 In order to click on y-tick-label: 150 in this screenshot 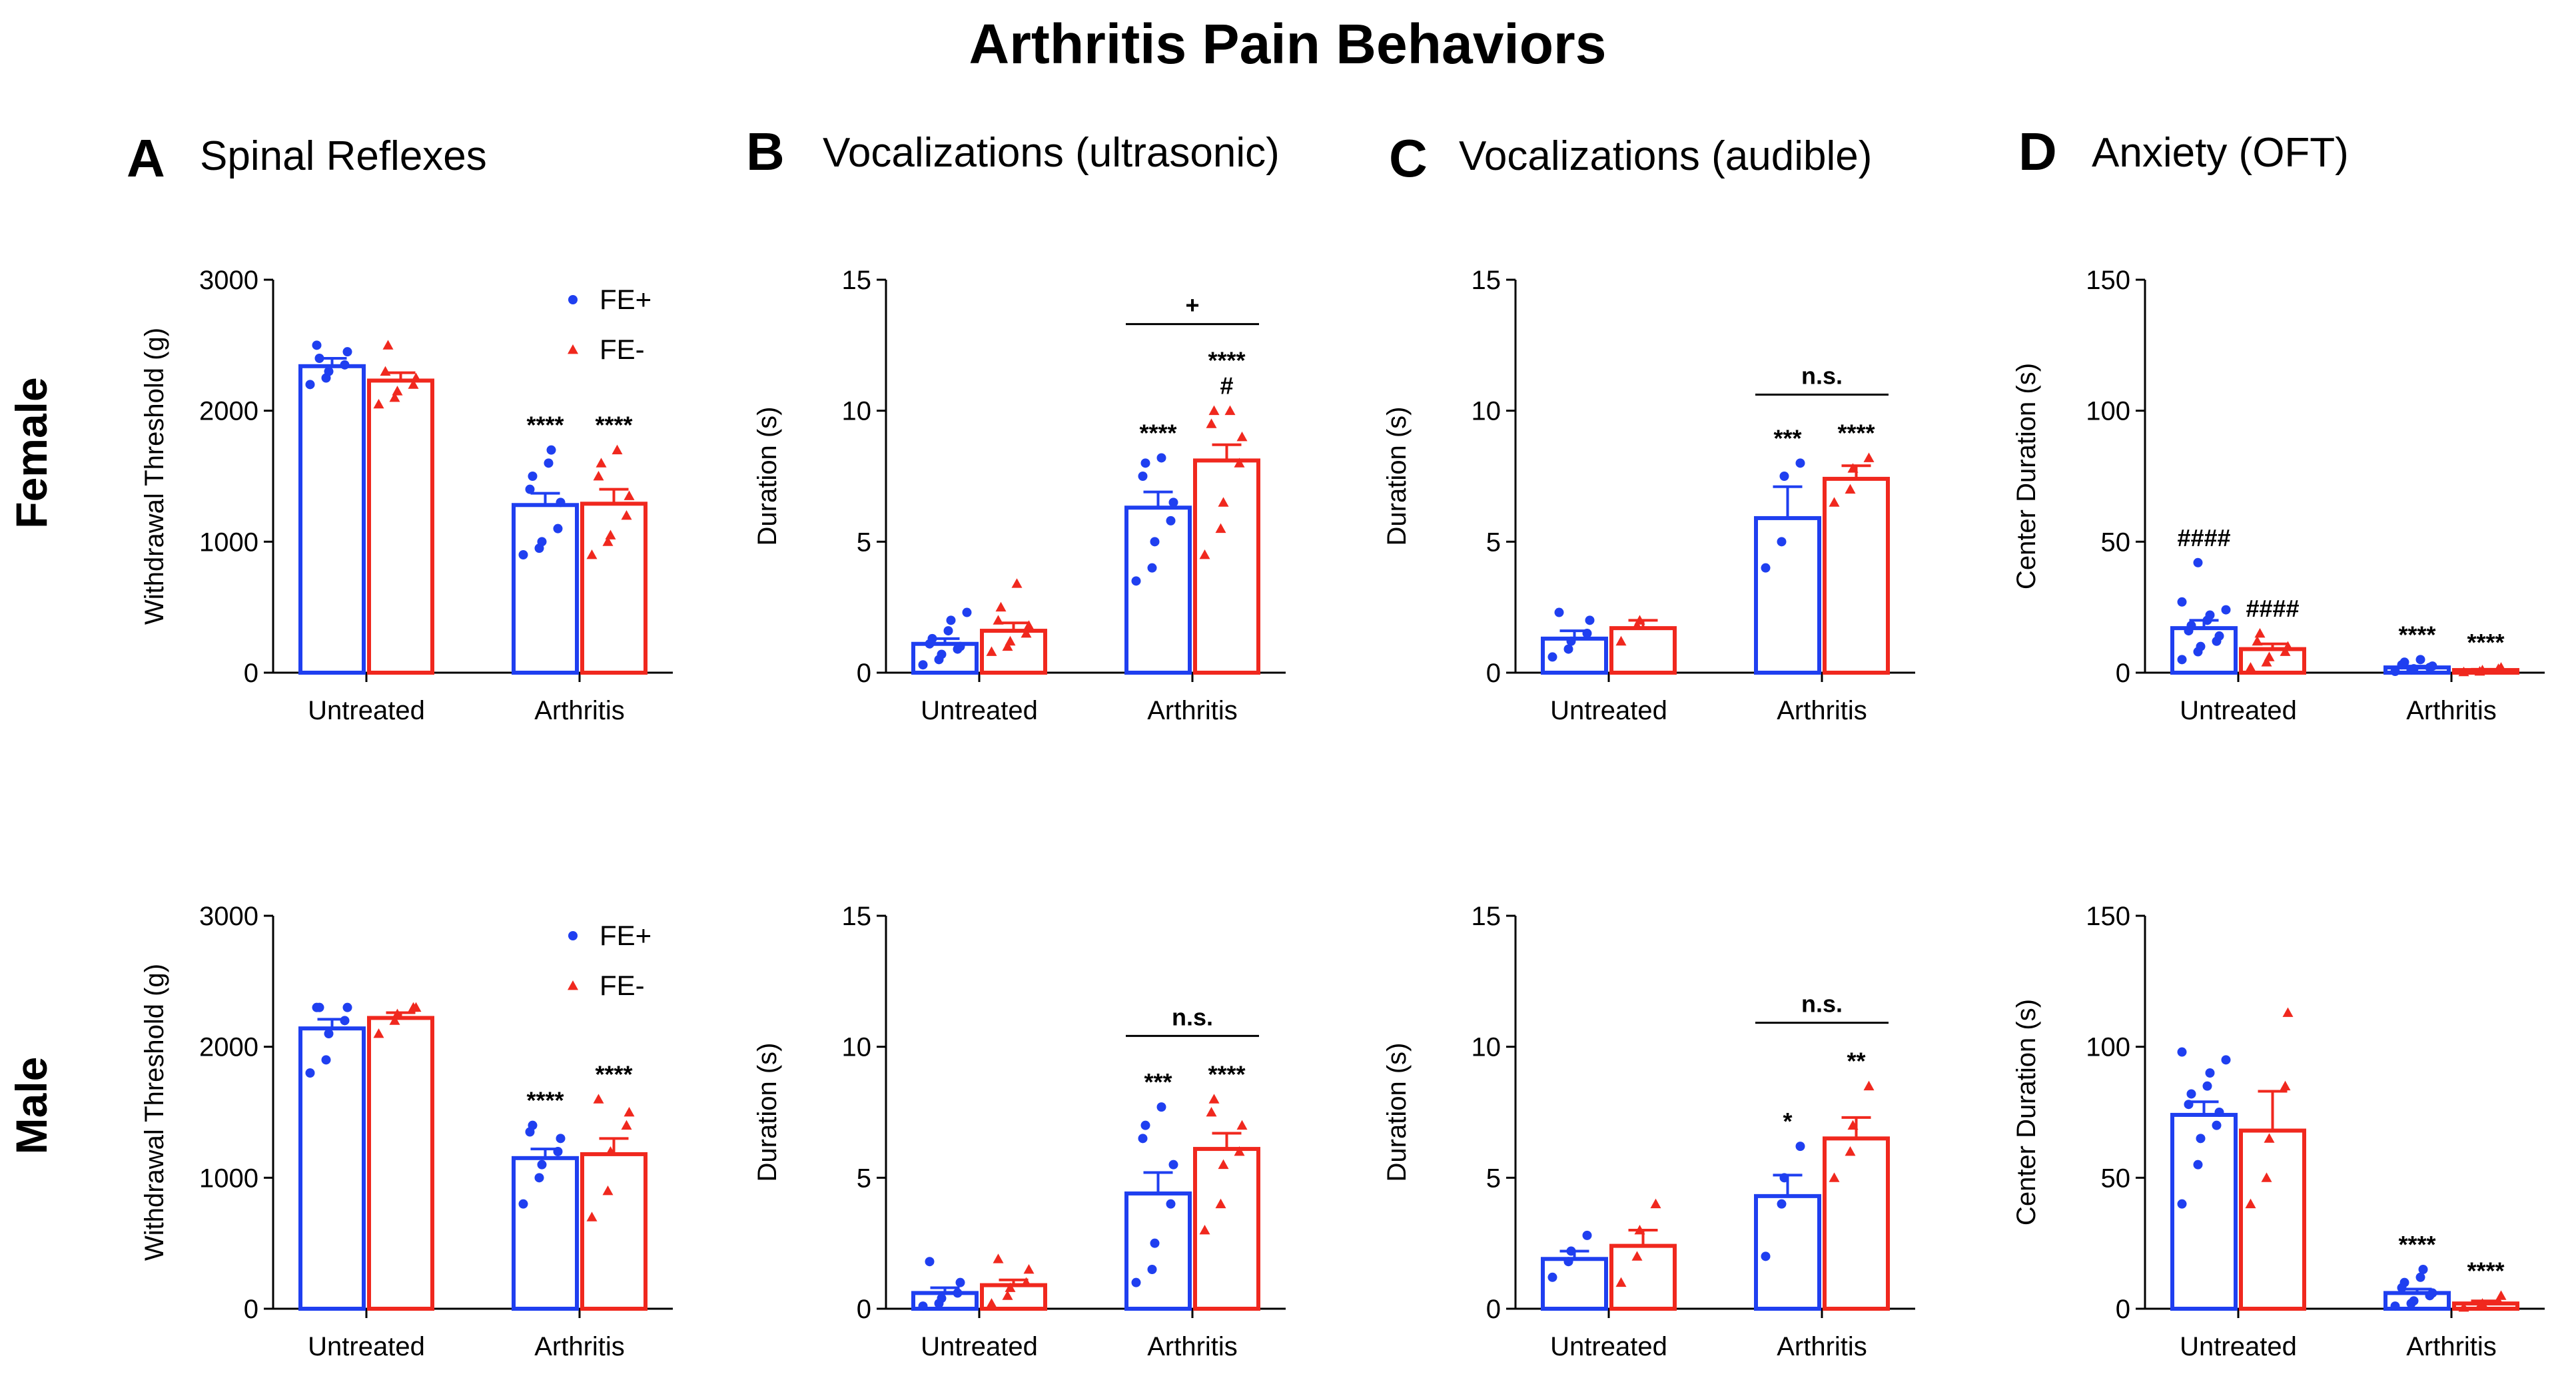, I will do `click(2108, 916)`.